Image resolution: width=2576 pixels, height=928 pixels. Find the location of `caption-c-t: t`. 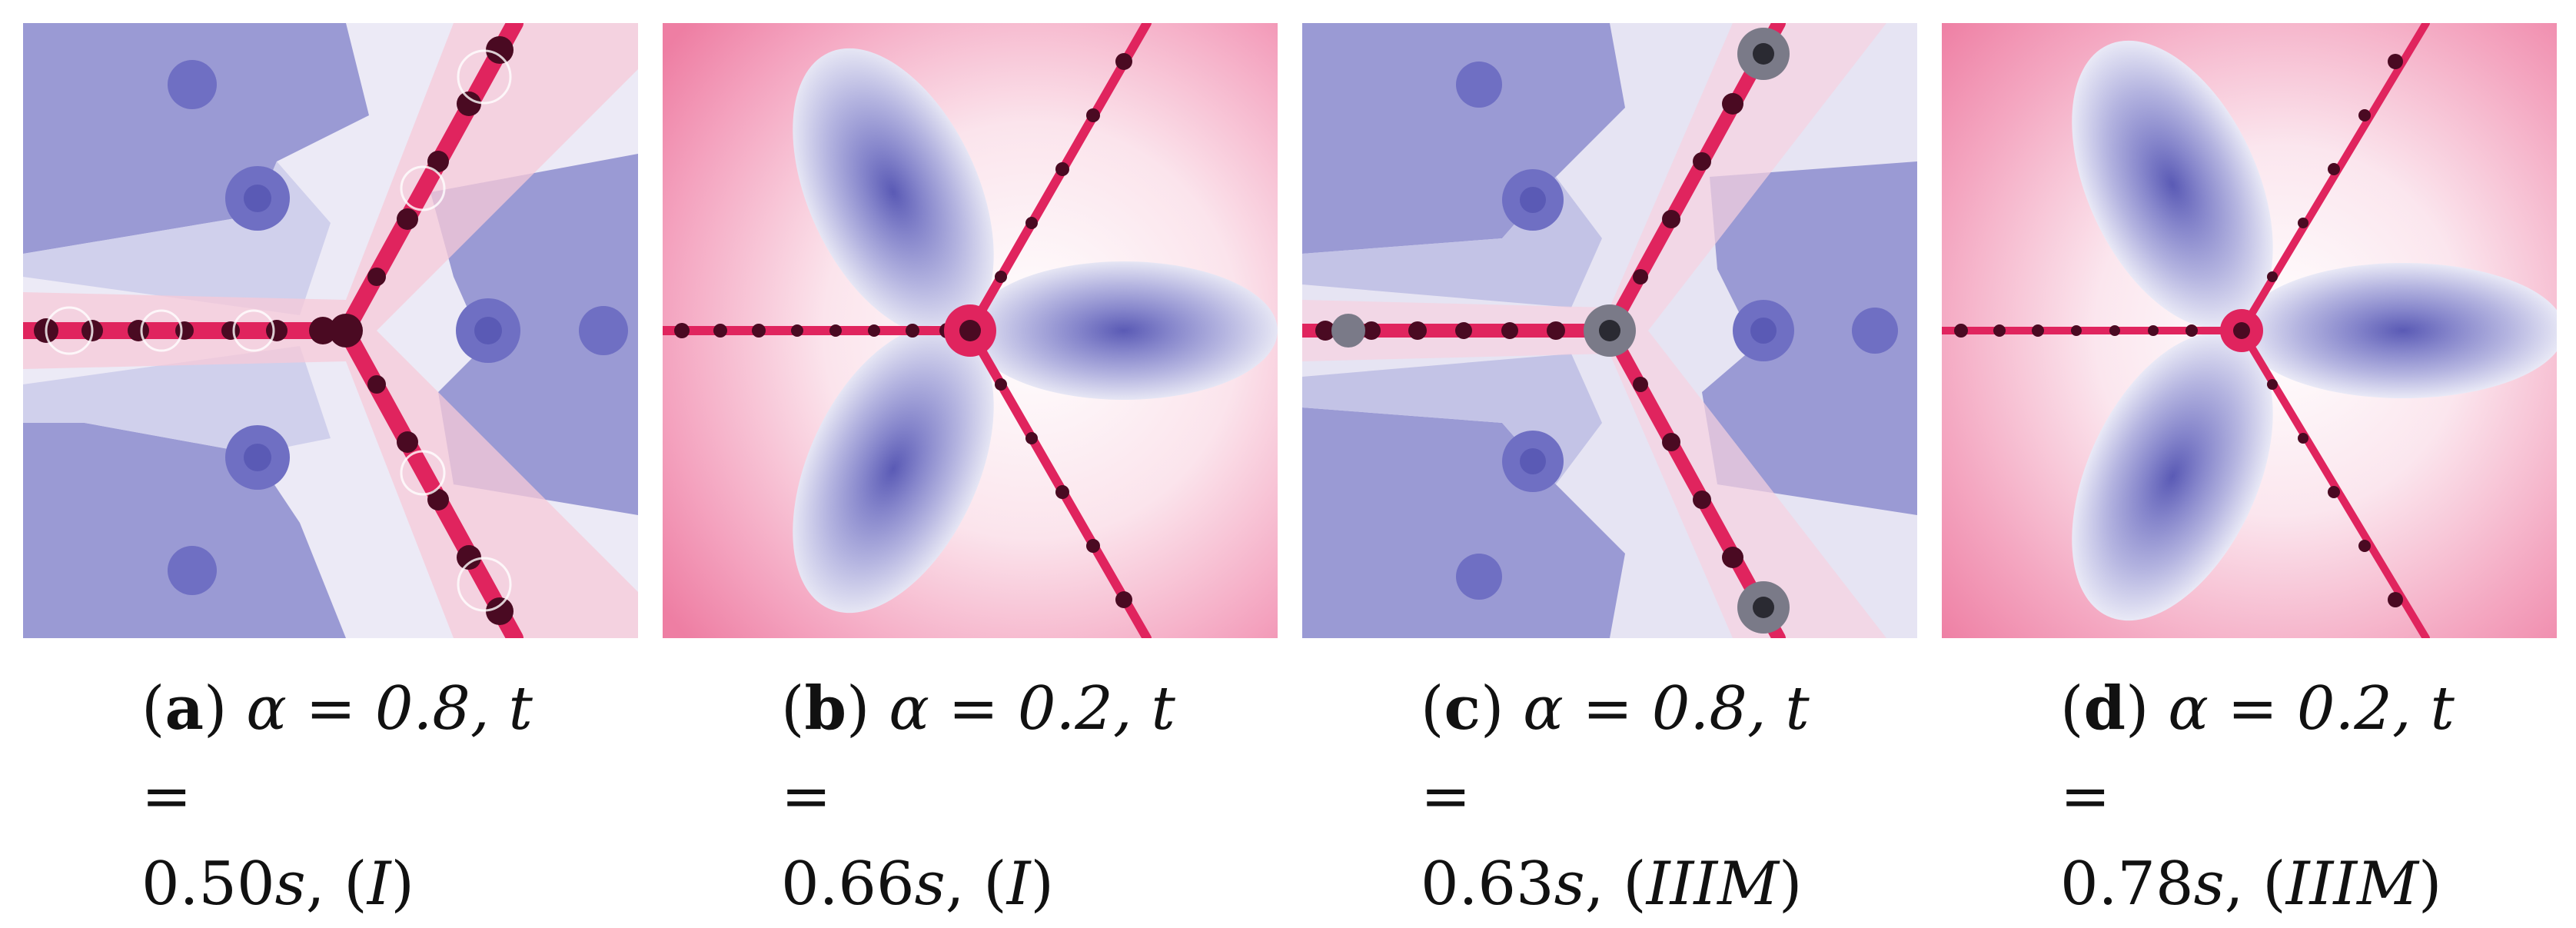

caption-c-t: t is located at coordinates (1797, 708).